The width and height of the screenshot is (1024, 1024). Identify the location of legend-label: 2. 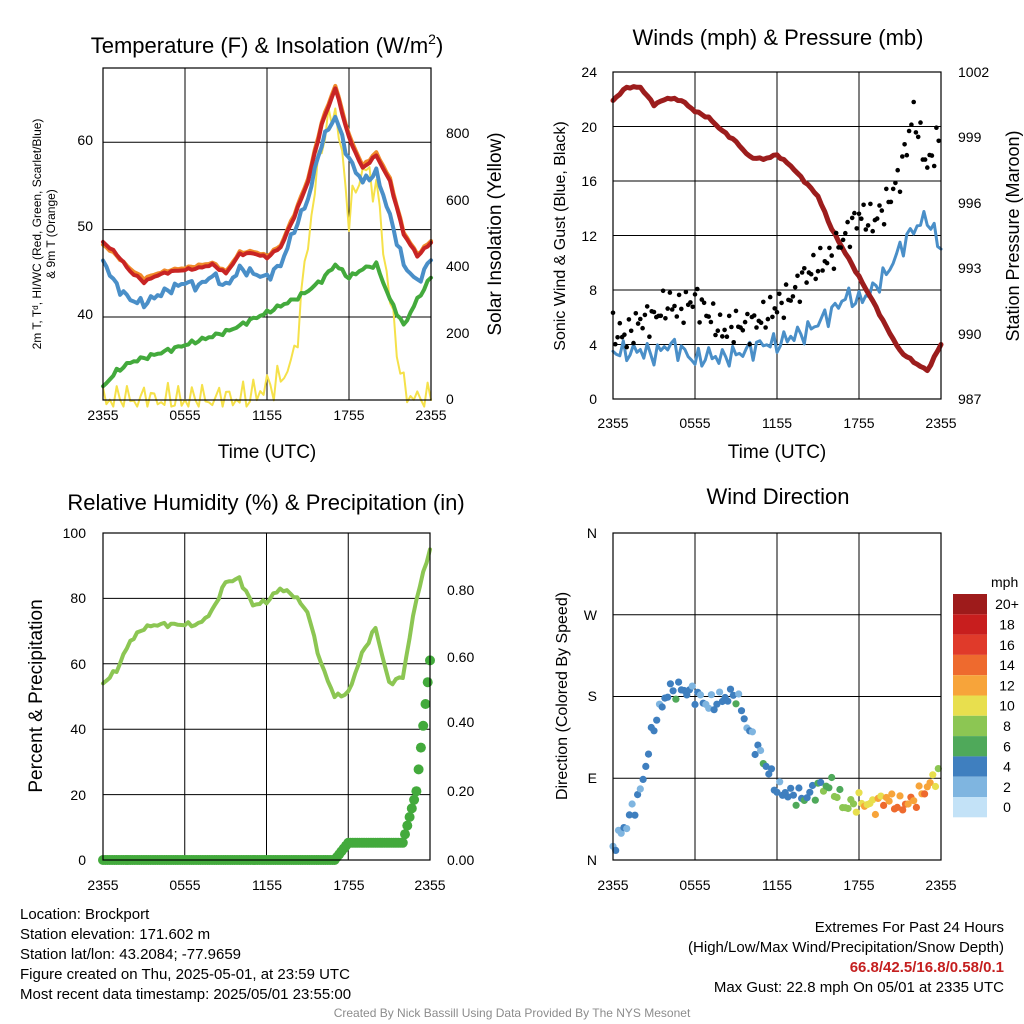
(1007, 787).